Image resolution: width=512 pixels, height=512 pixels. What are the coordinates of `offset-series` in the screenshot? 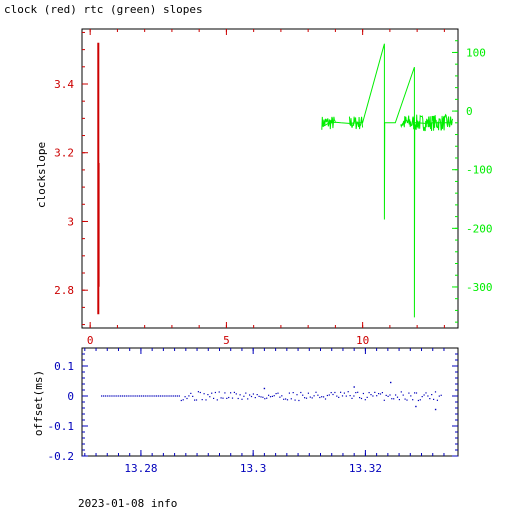 It's located at (271, 396).